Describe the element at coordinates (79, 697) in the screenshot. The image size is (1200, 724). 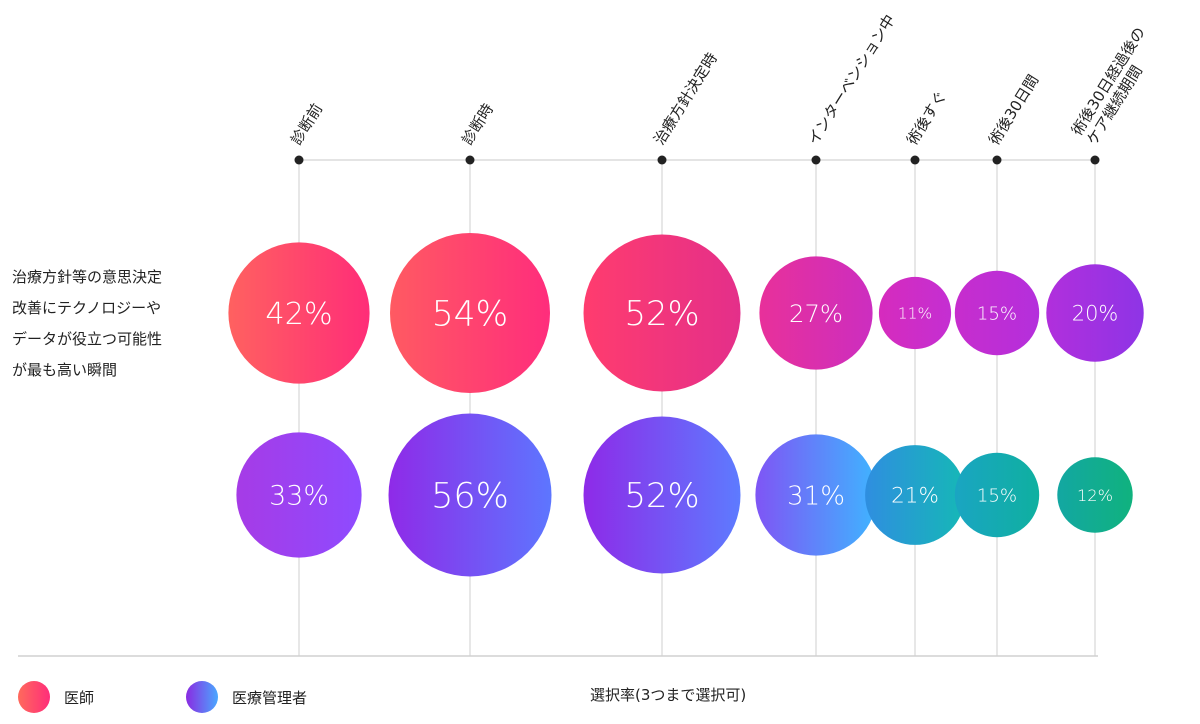
I see `legend-label: 医師` at that location.